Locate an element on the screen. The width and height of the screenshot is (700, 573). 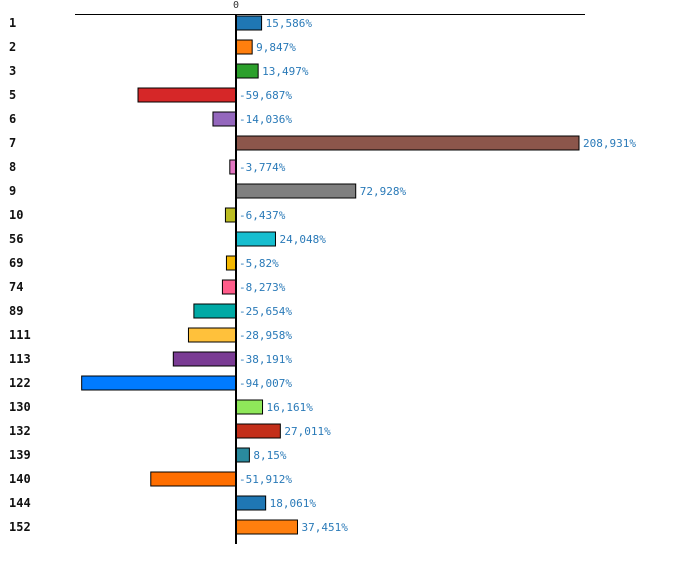
value-label: -28,958% is located at coordinates (265, 335).